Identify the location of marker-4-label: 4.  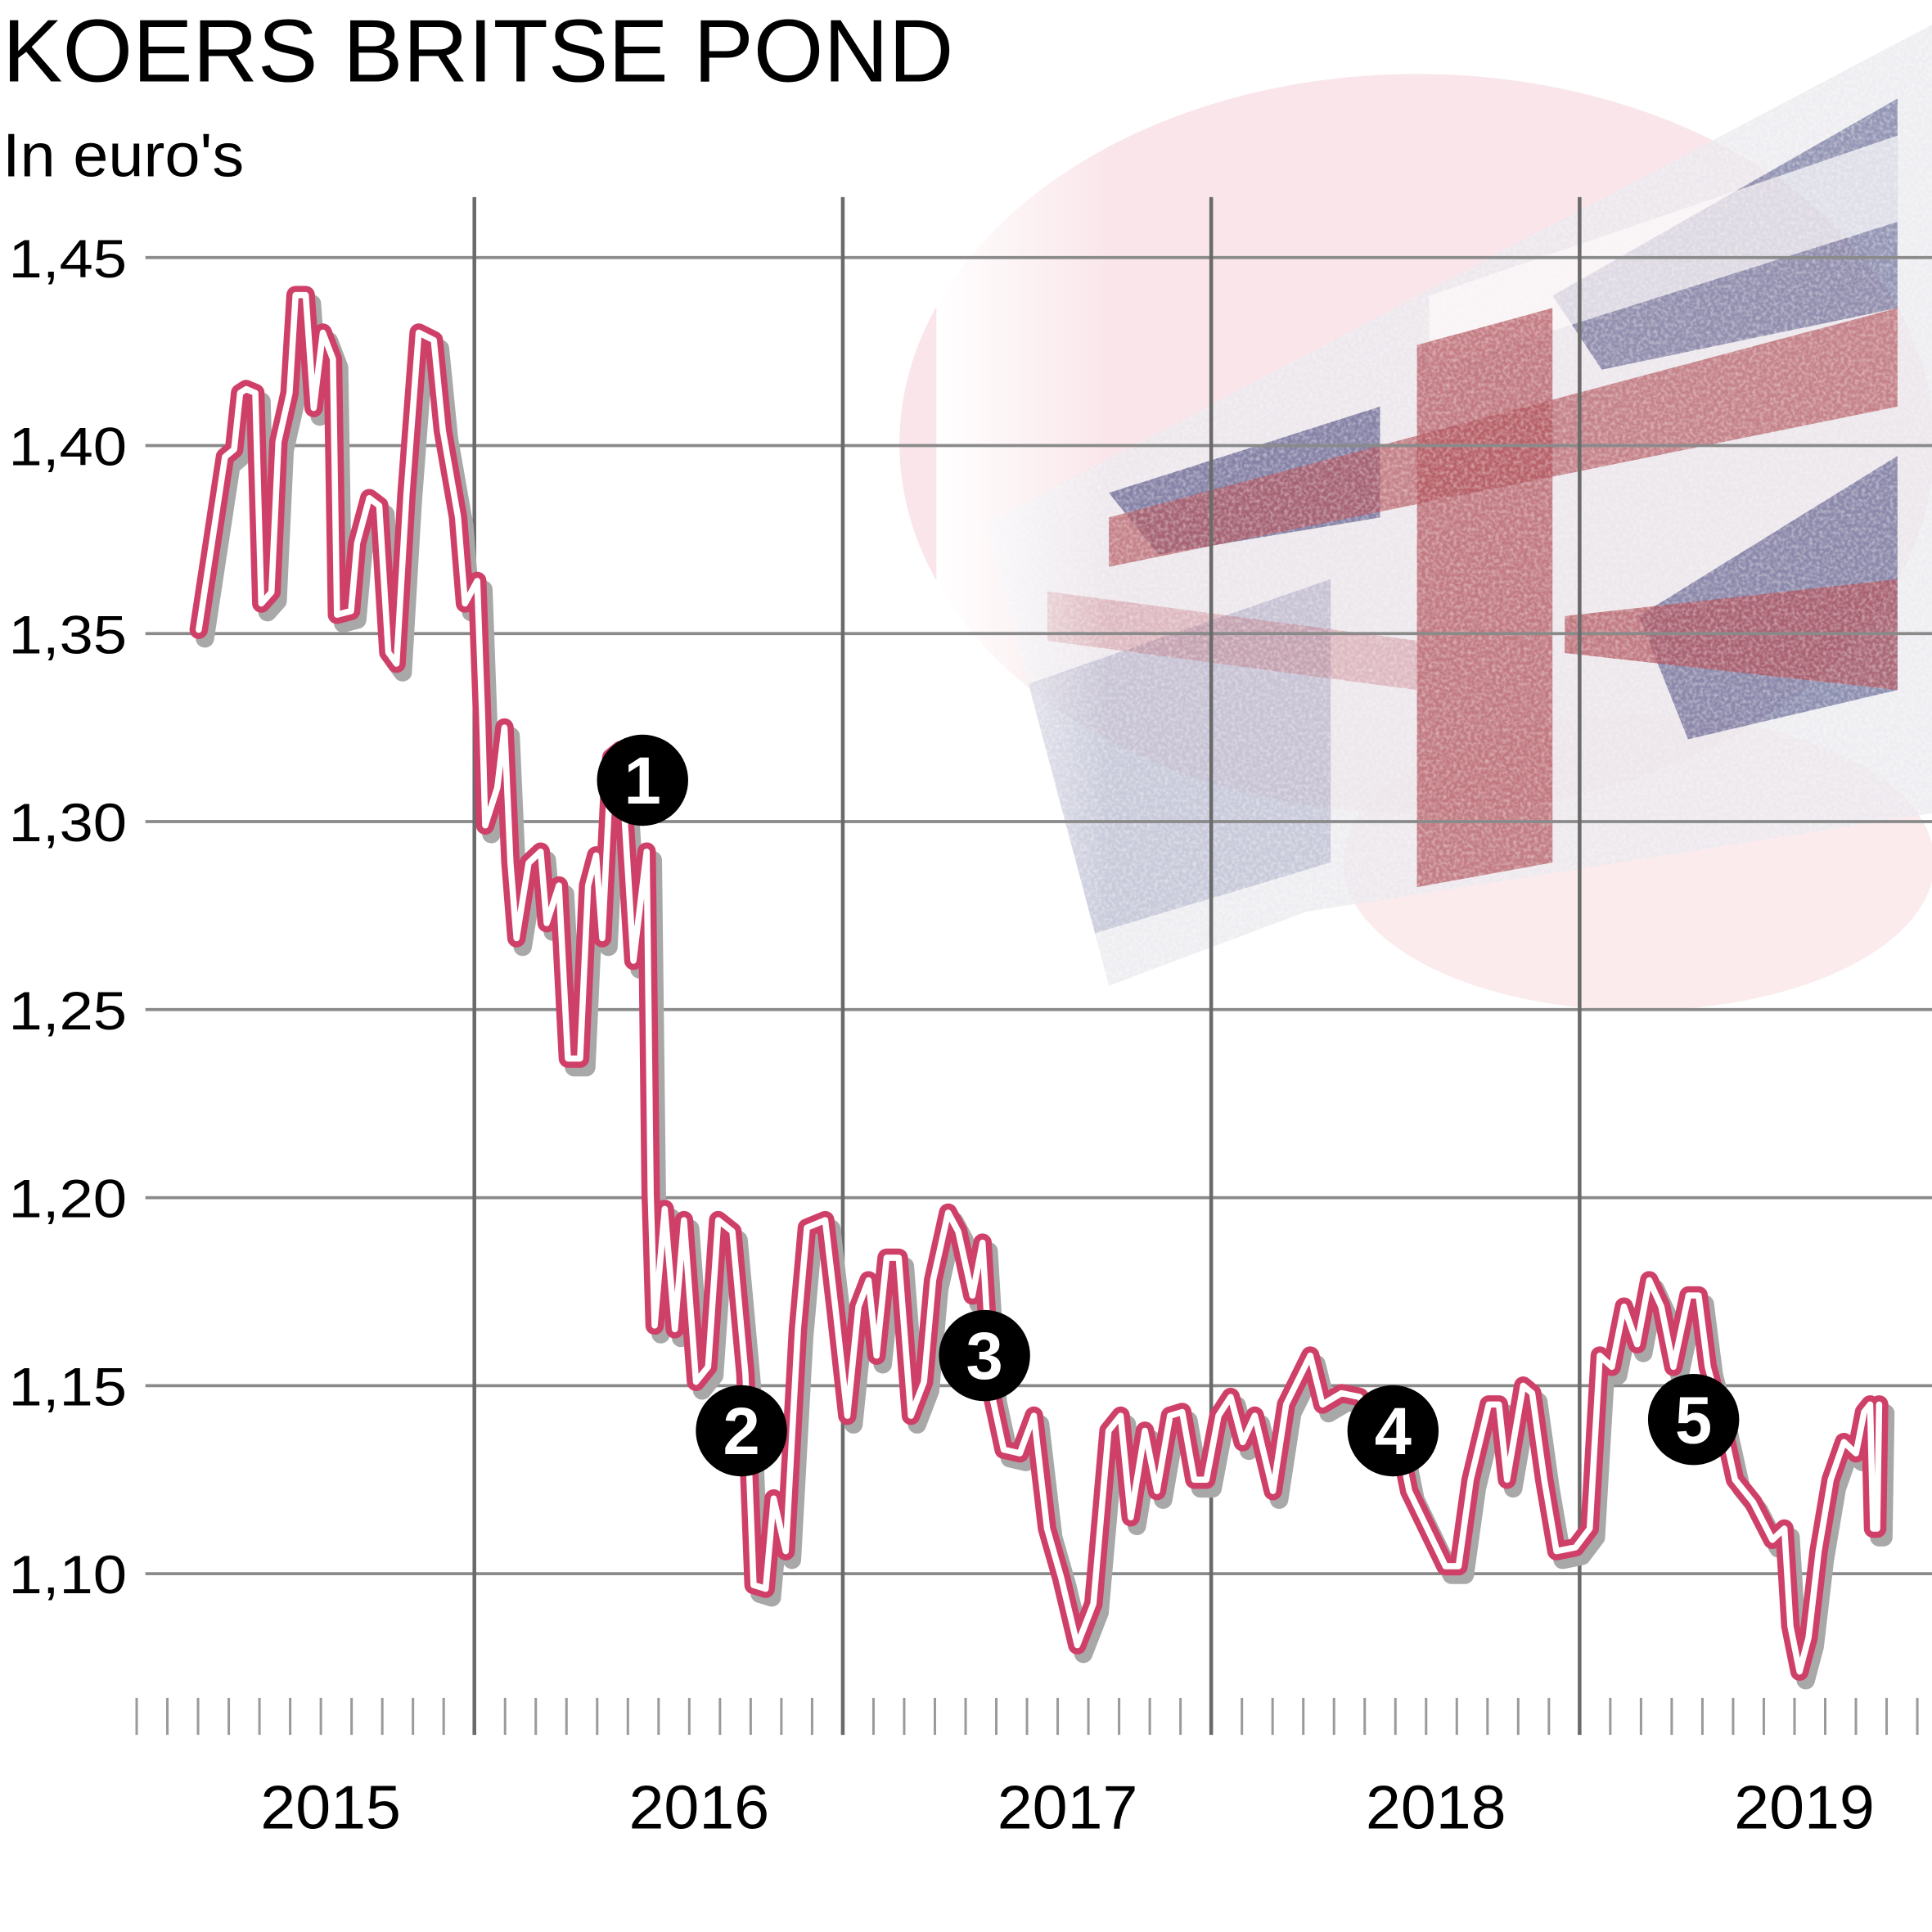
(1393, 1431).